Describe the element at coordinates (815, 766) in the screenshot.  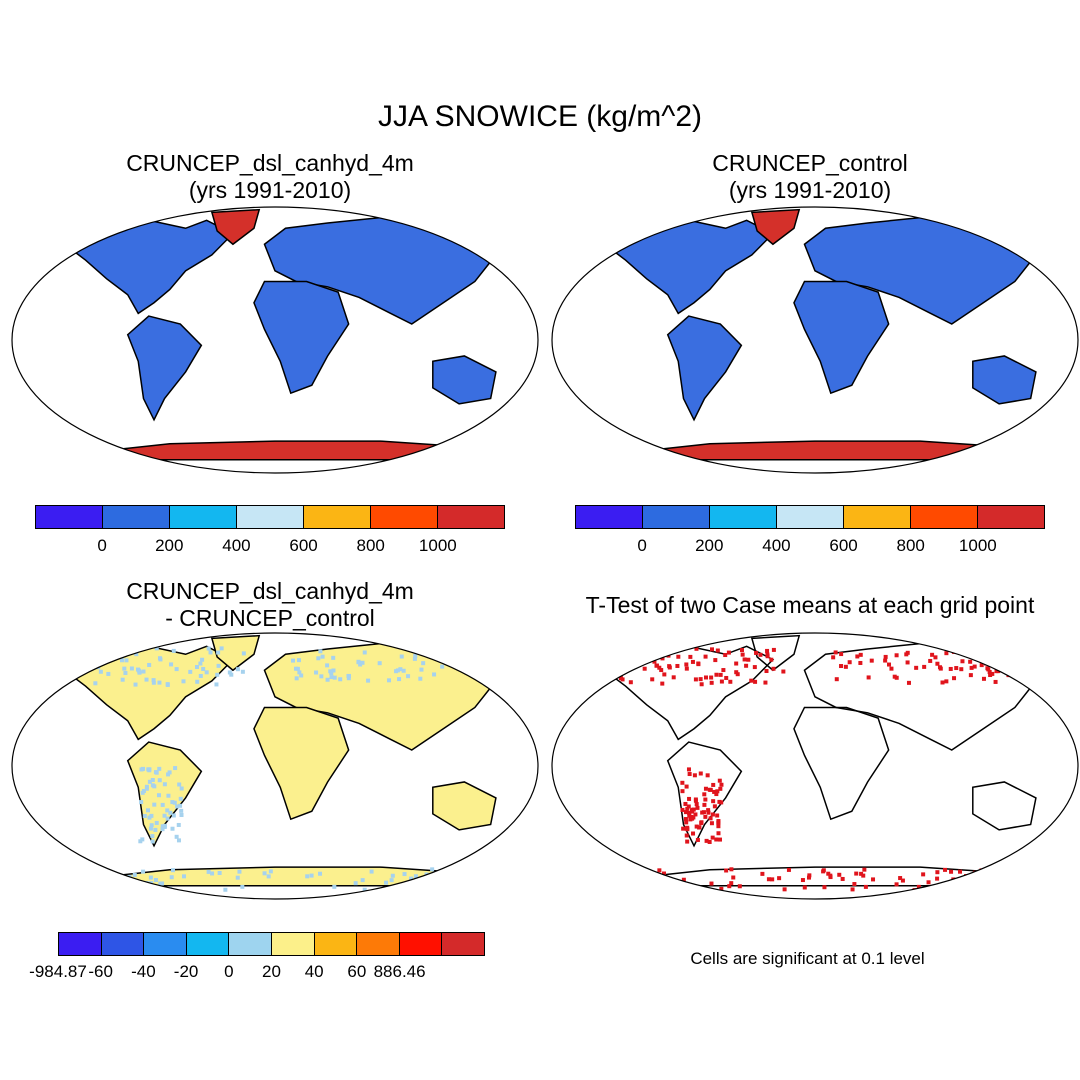
I see `map-border` at that location.